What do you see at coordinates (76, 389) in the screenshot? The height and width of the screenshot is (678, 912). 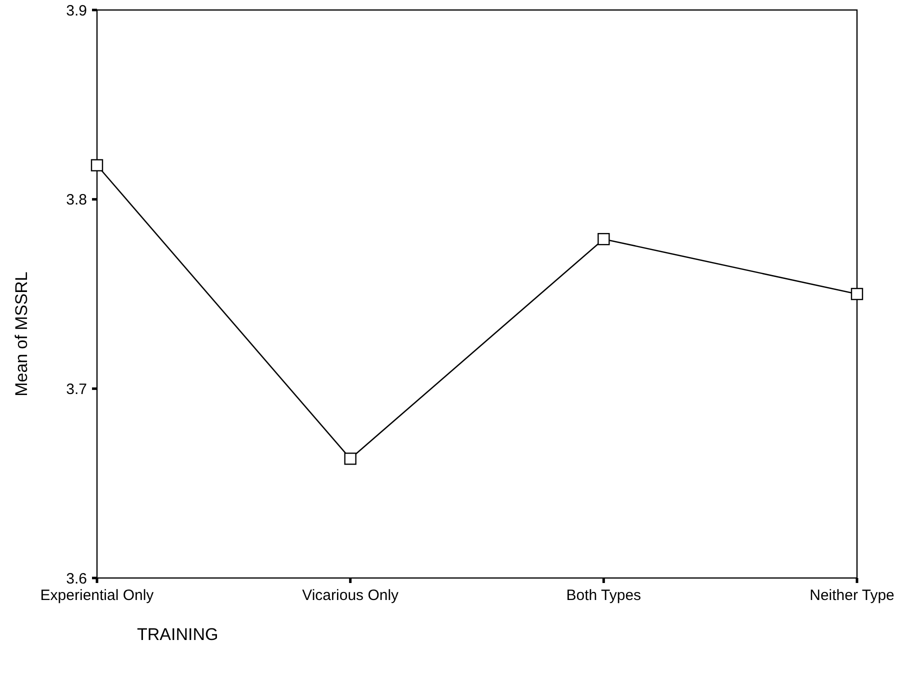 I see `y-tick-label: 3.7` at bounding box center [76, 389].